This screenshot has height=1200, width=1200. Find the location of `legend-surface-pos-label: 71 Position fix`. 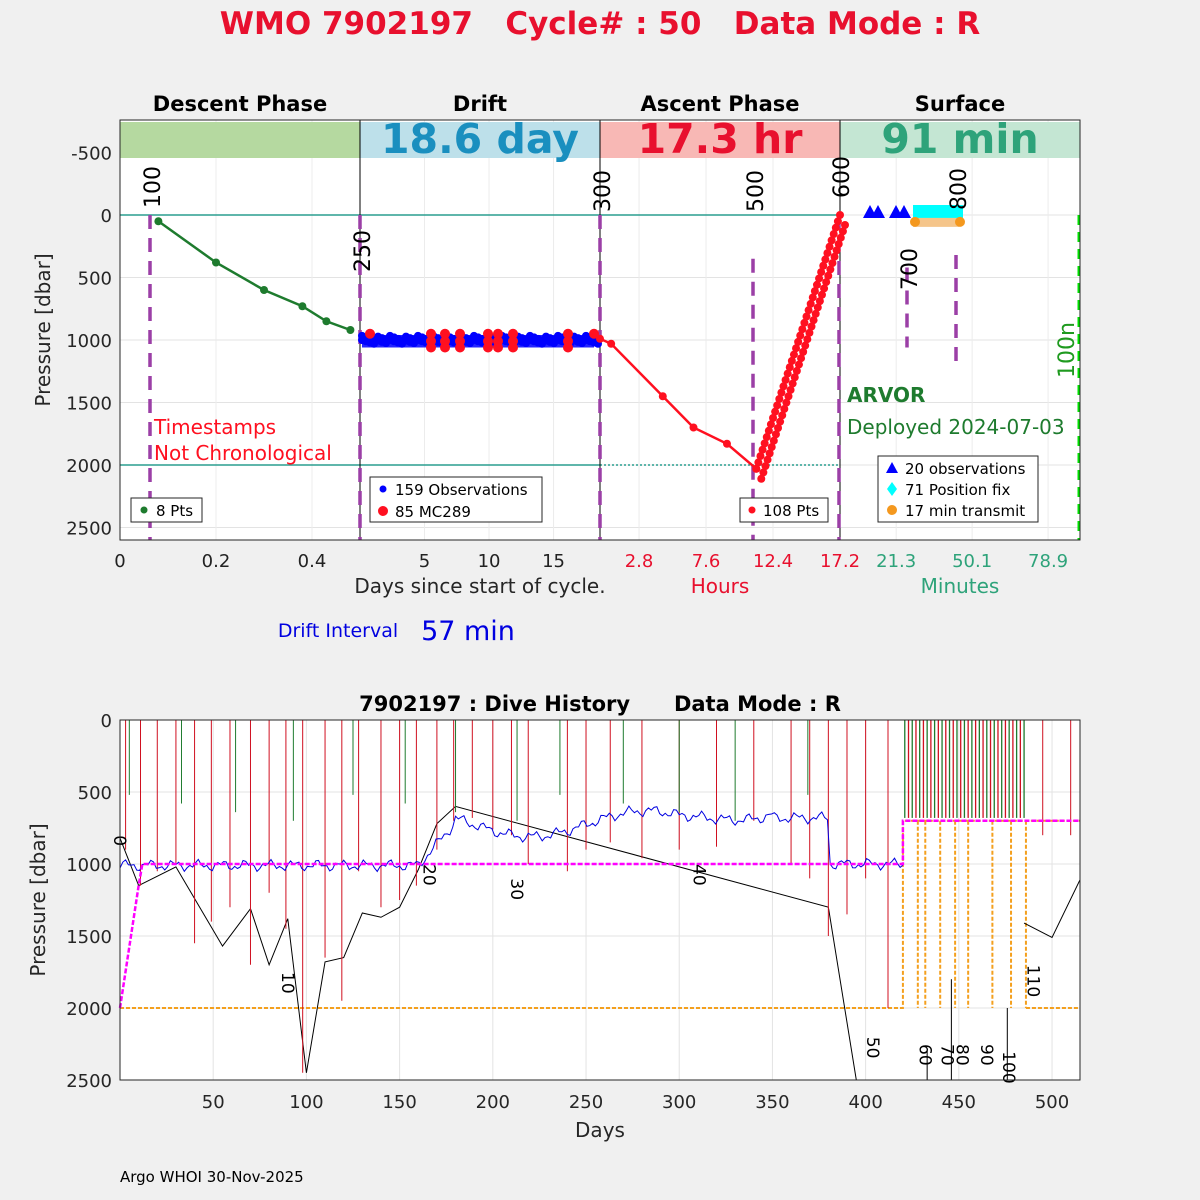

legend-surface-pos-label: 71 Position fix is located at coordinates (957, 490).